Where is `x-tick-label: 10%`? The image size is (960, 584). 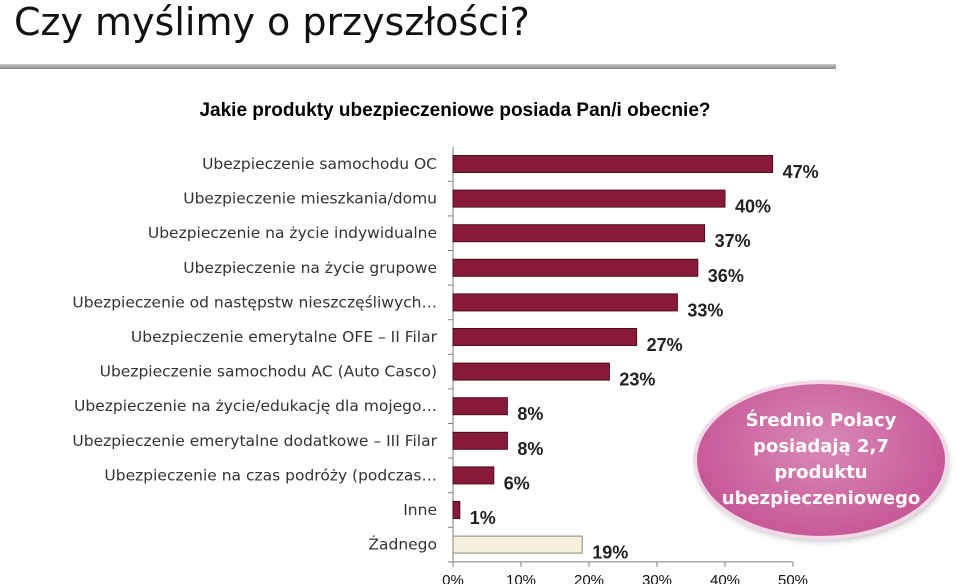
x-tick-label: 10% is located at coordinates (521, 578).